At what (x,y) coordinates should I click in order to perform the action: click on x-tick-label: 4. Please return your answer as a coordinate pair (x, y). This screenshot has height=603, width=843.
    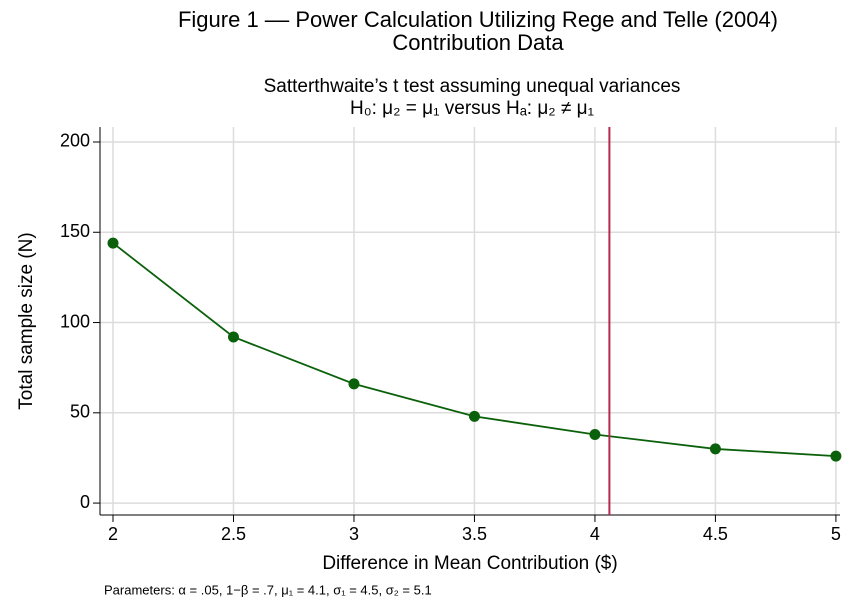
    Looking at the image, I should click on (595, 534).